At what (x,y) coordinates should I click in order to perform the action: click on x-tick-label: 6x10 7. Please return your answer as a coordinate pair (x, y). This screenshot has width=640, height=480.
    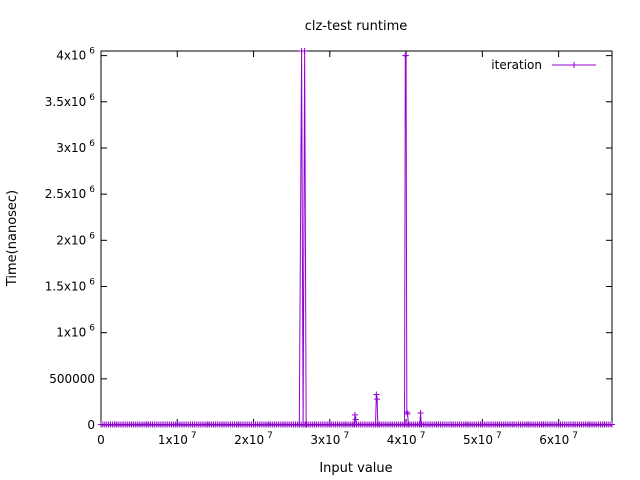
    Looking at the image, I should click on (558, 439).